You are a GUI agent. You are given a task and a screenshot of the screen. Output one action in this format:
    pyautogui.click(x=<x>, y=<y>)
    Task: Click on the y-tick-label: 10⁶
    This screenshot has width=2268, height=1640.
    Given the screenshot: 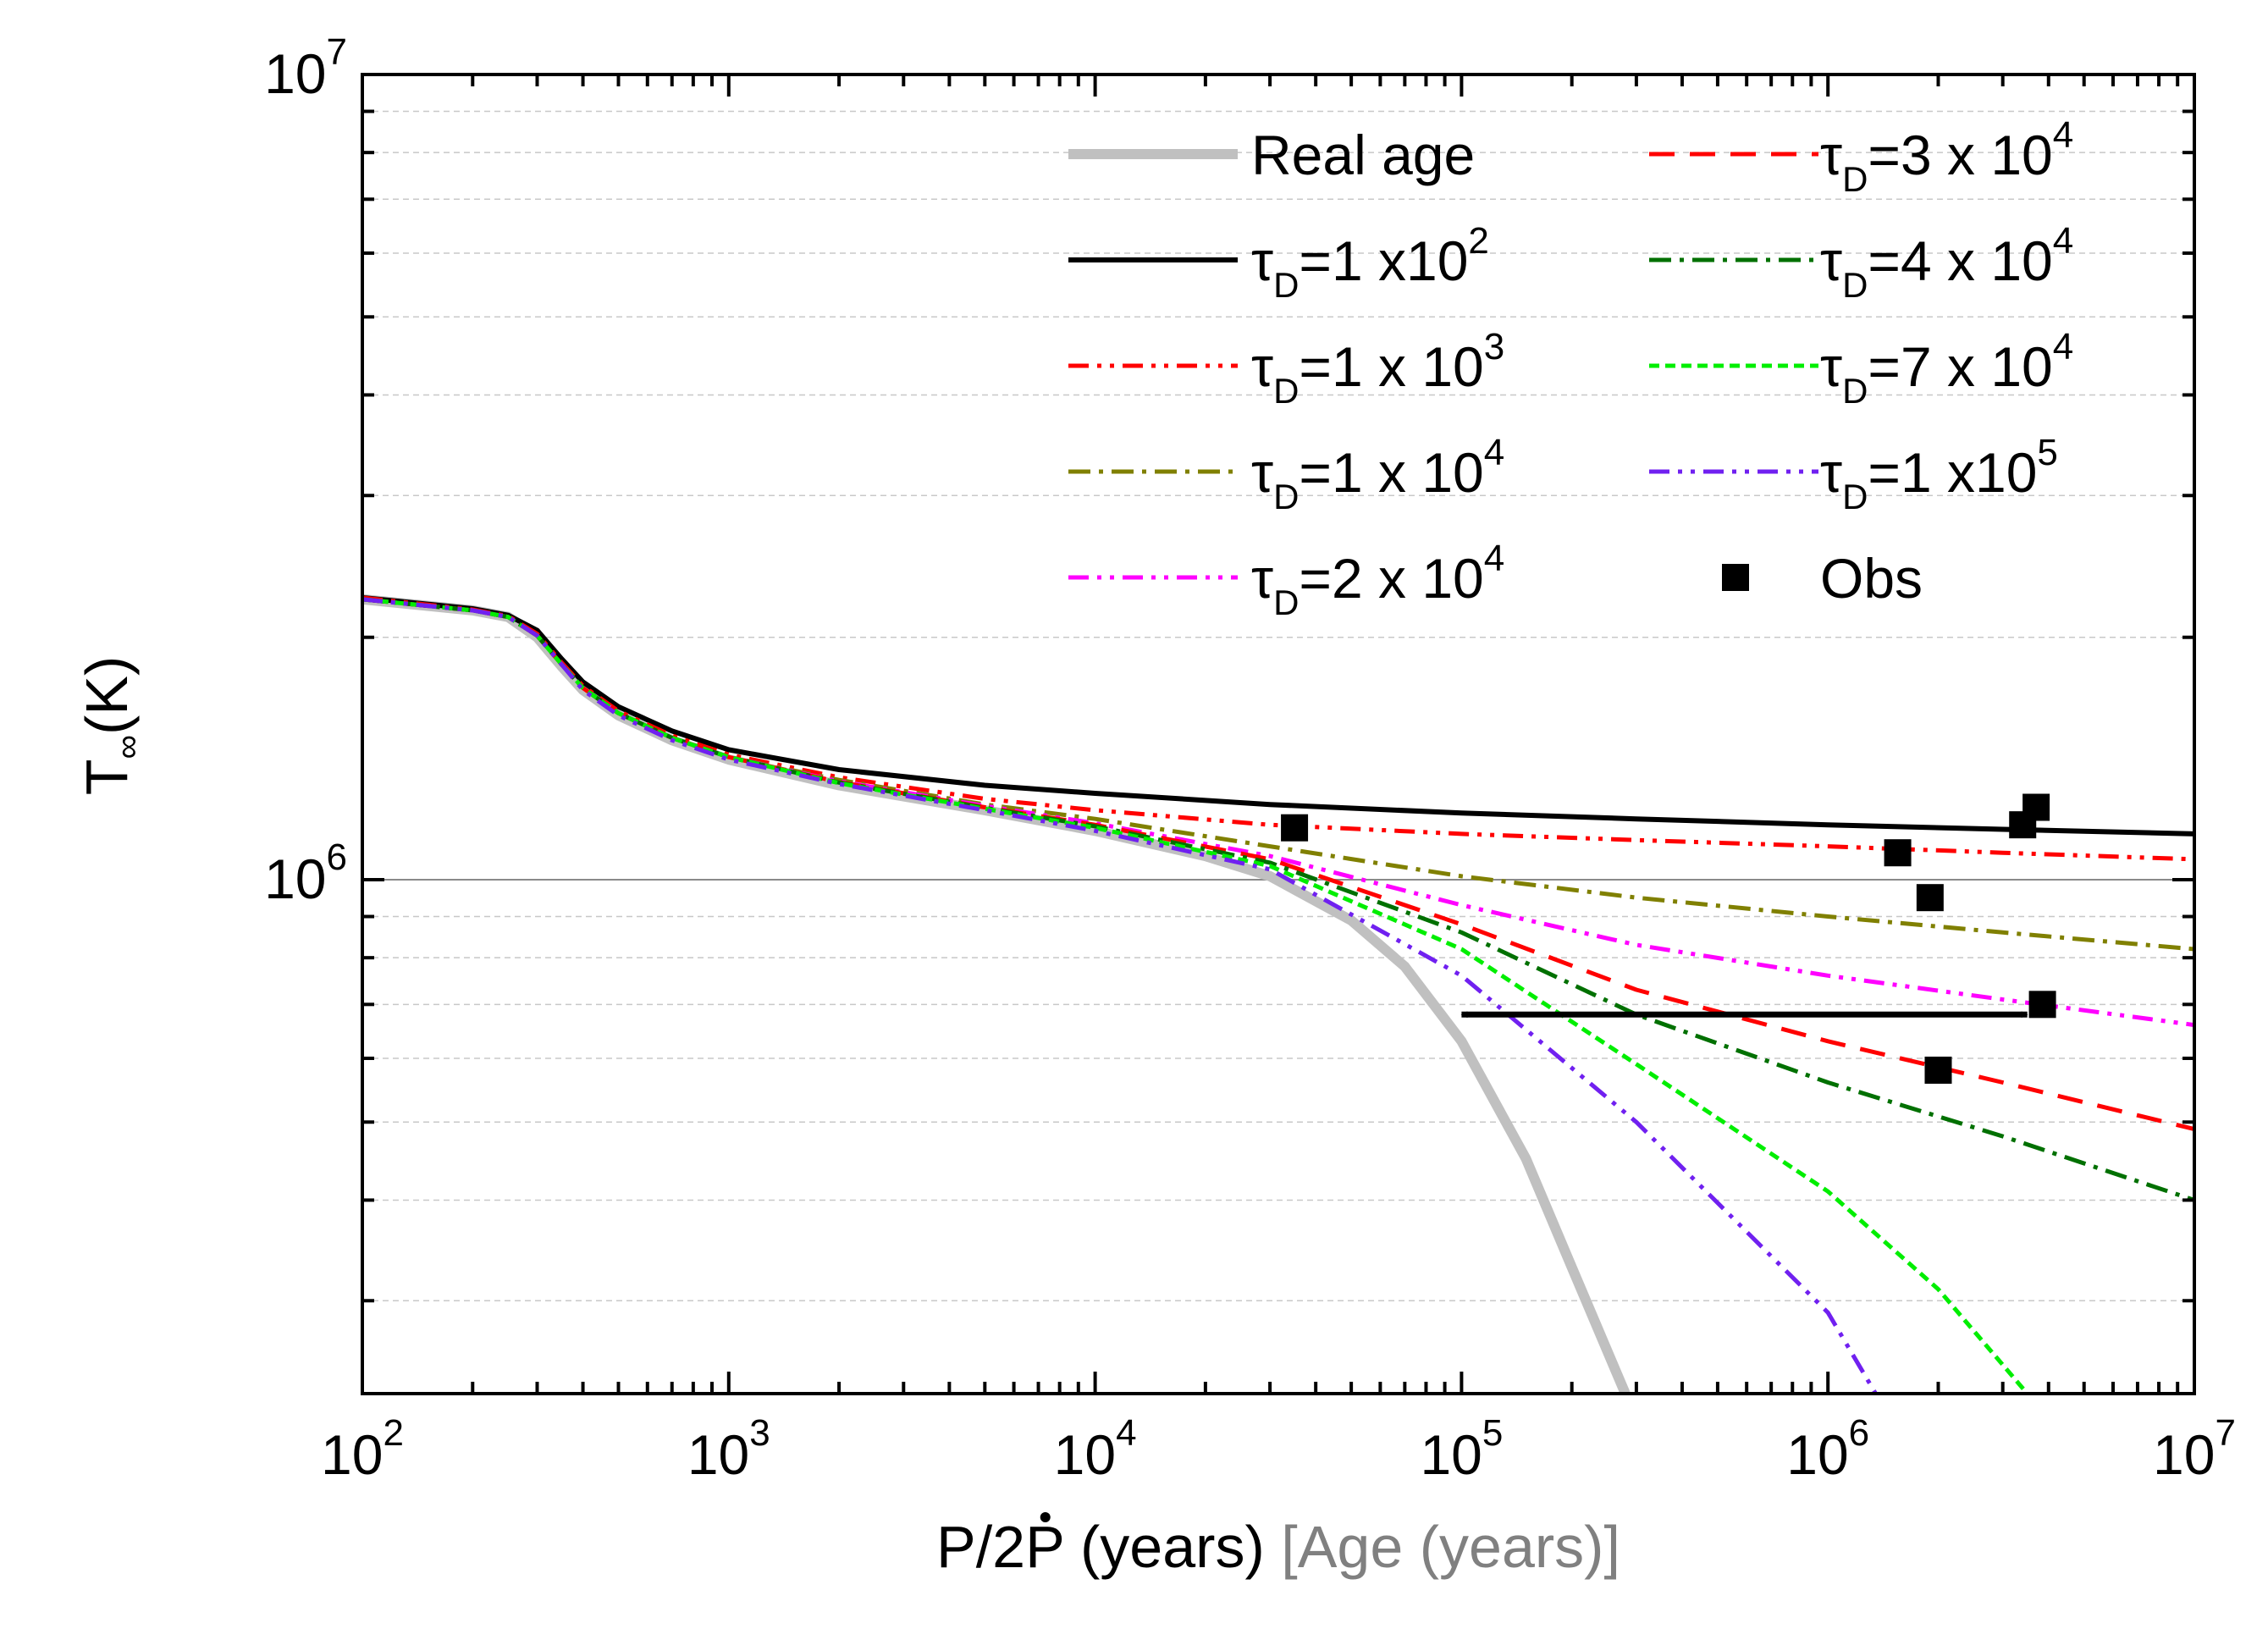 What is the action you would take?
    pyautogui.click(x=305, y=873)
    